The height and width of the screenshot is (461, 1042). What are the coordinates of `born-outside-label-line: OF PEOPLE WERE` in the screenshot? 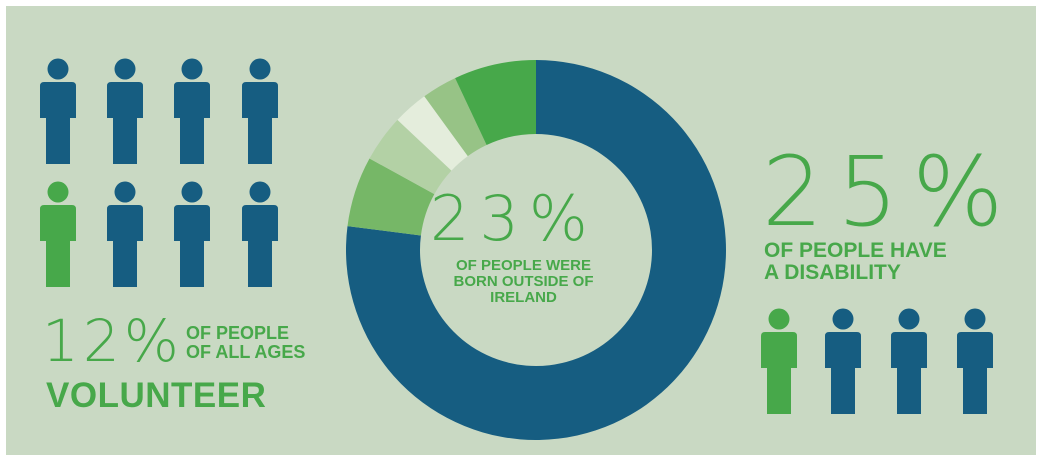 It's located at (523, 265).